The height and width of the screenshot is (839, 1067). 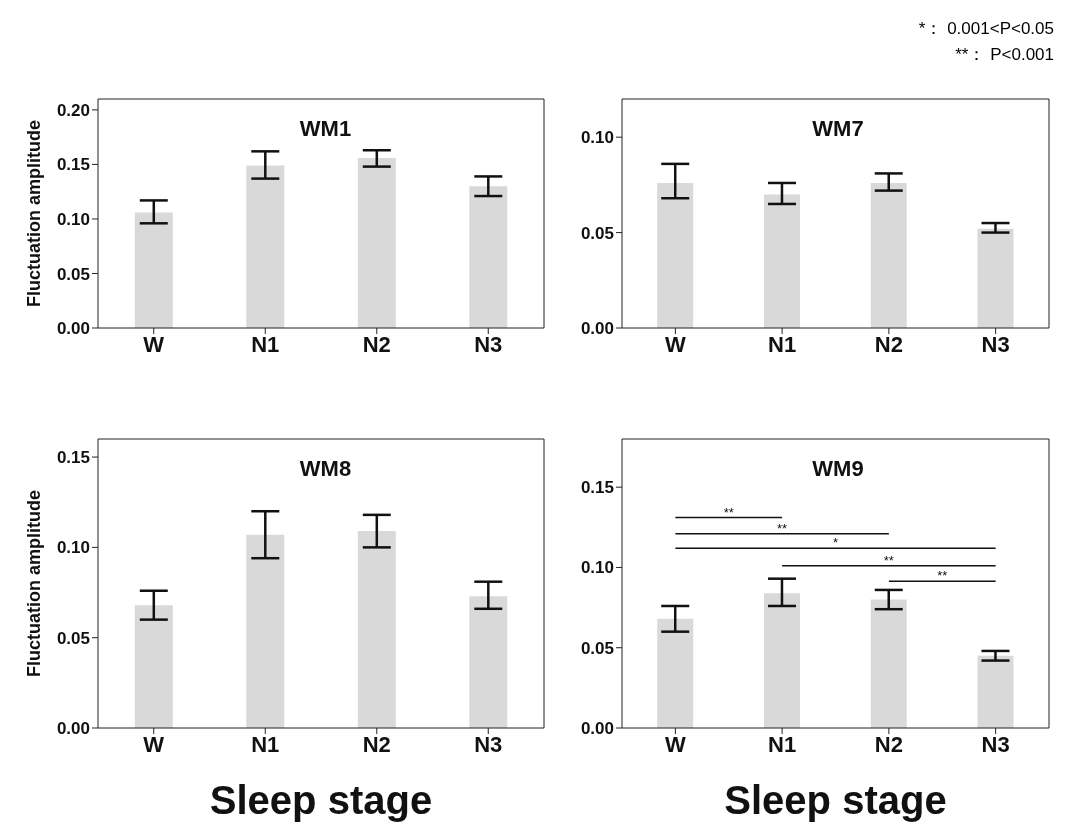 What do you see at coordinates (838, 128) in the screenshot?
I see `text: WM7` at bounding box center [838, 128].